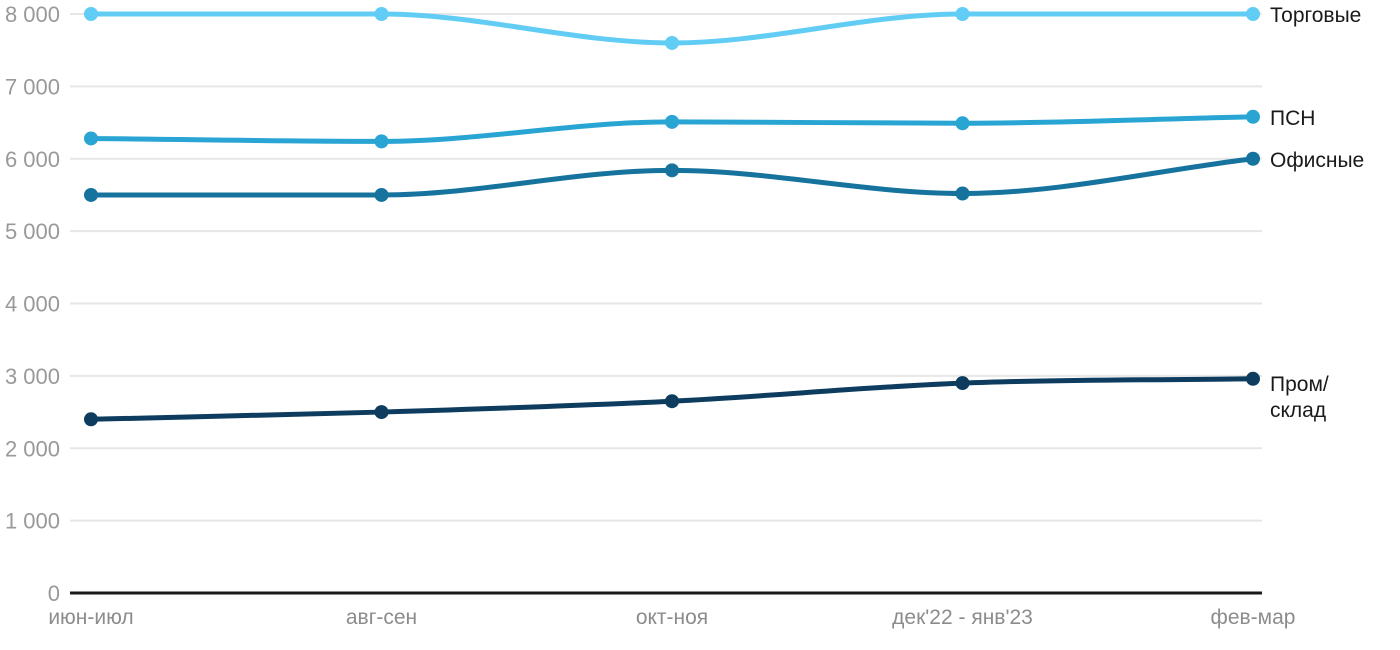  Describe the element at coordinates (962, 617) in the screenshot. I see `x-tick-label: дек'22 - янв'23` at that location.